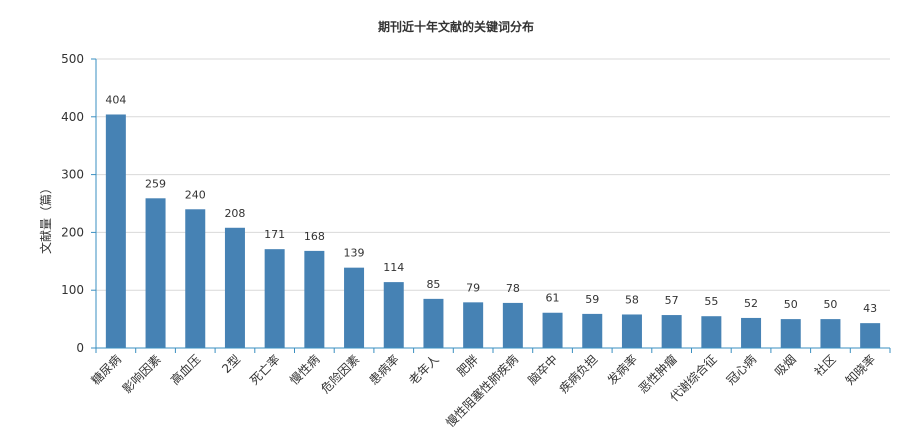 This screenshot has height=448, width=912. What do you see at coordinates (304, 370) in the screenshot?
I see `x-tick-label: 慢性病` at bounding box center [304, 370].